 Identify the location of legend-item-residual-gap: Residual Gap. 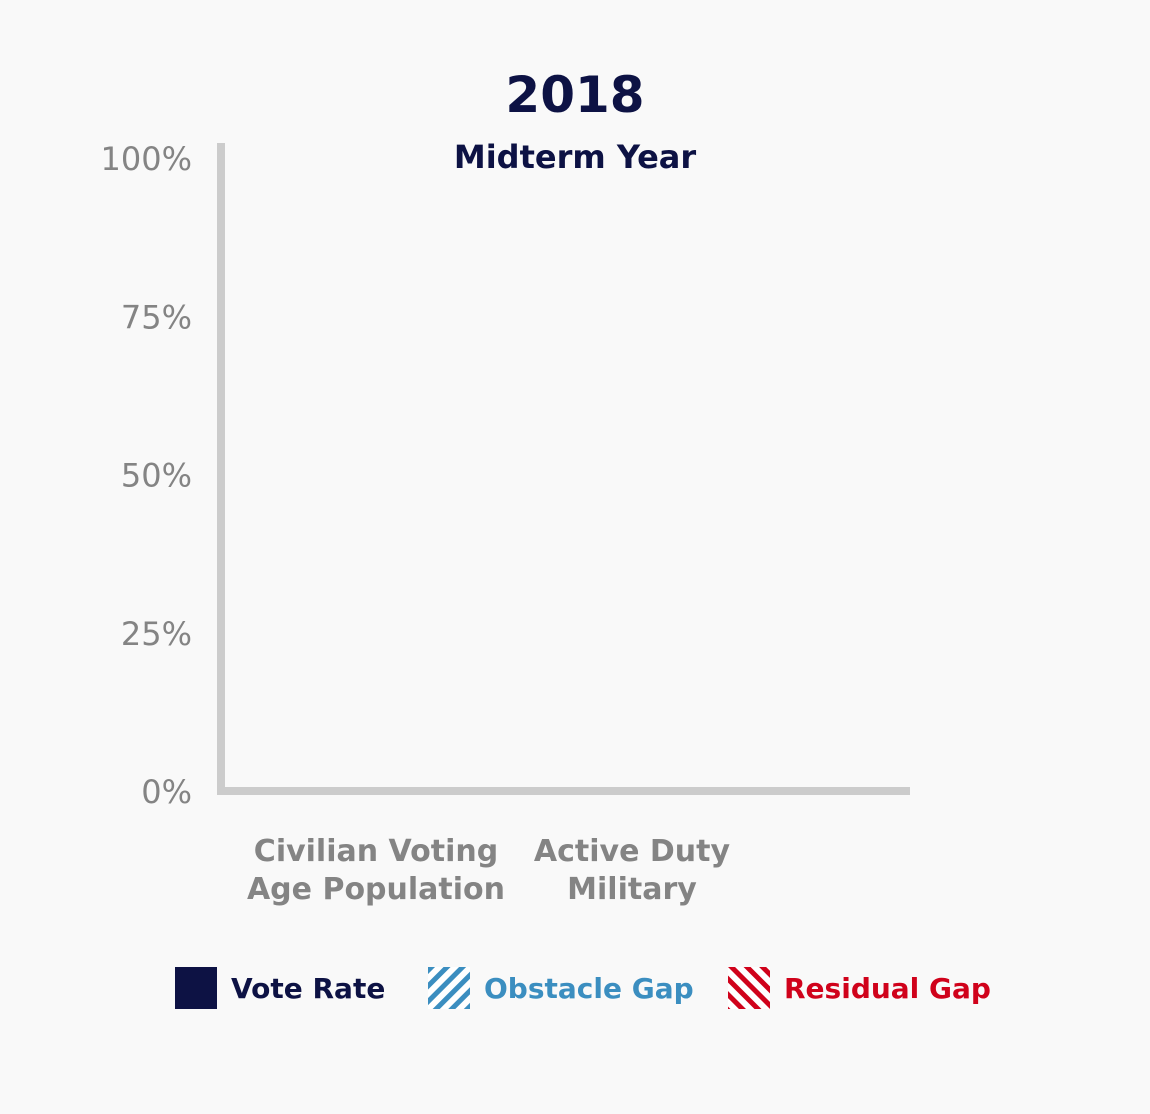
(859, 988).